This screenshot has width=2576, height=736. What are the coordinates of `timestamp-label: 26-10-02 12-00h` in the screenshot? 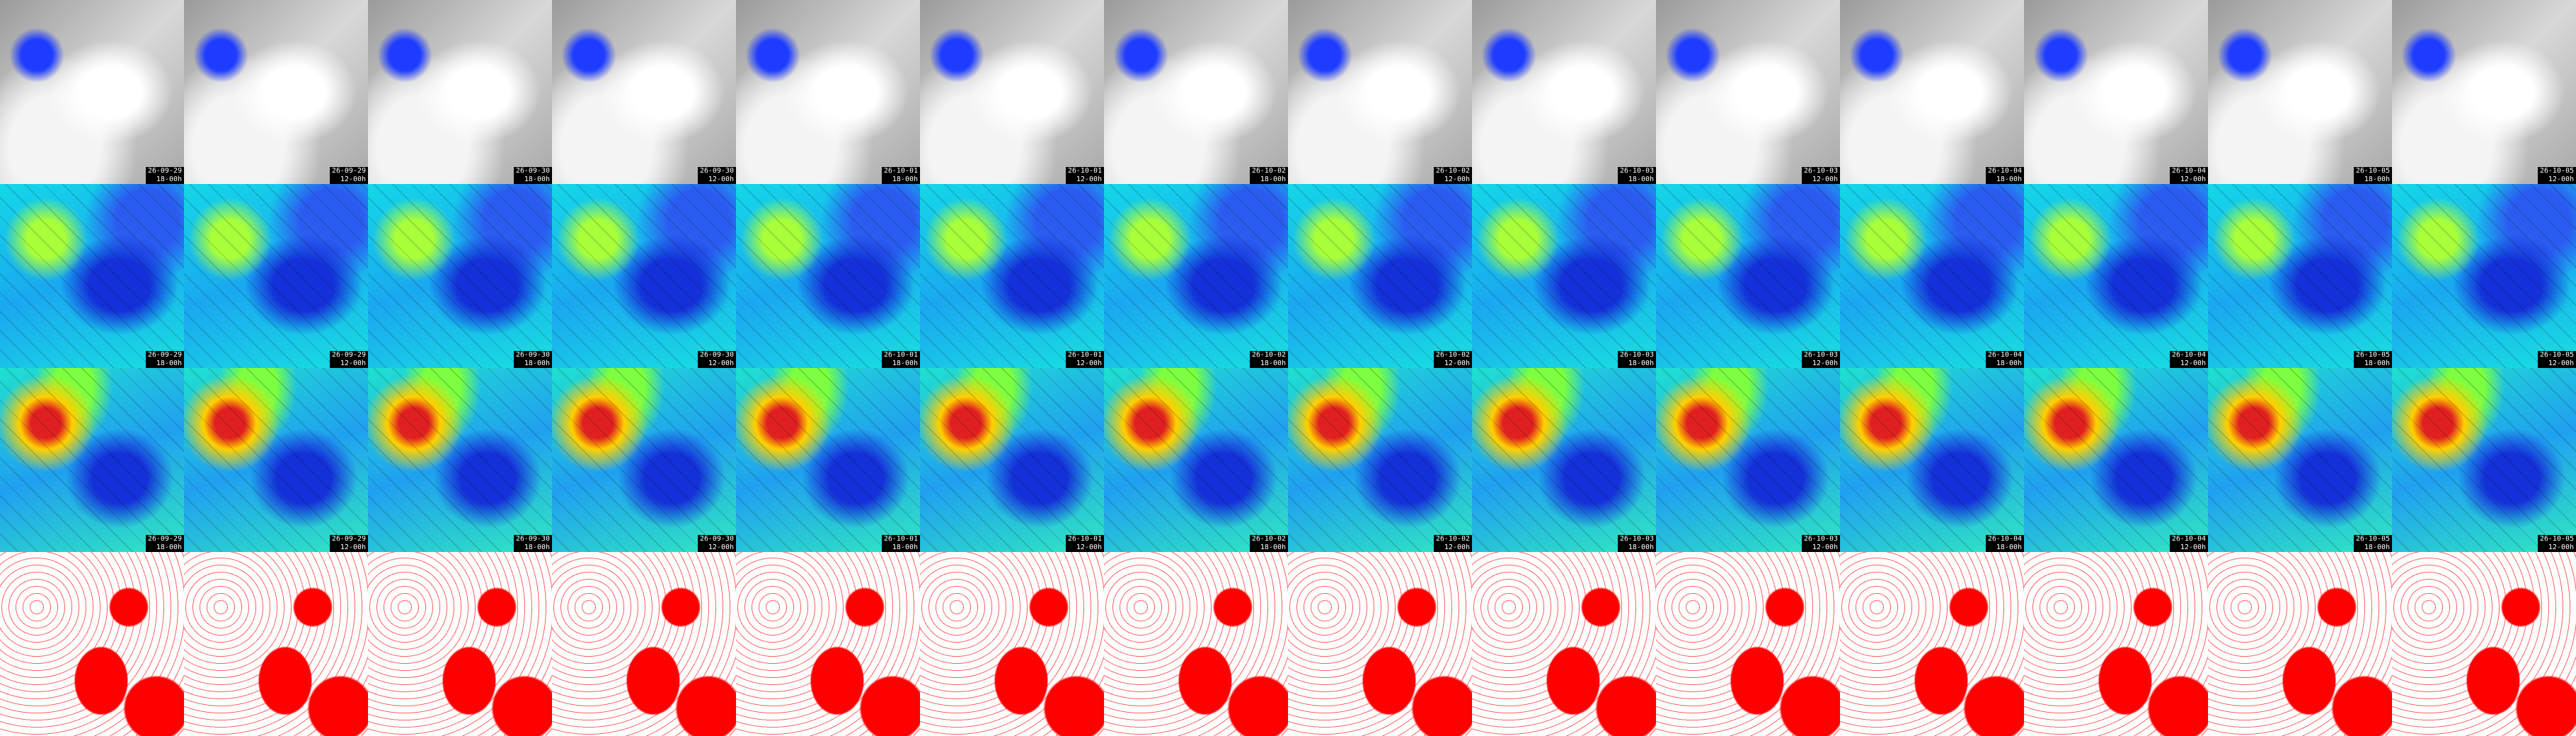 It's located at (1452, 176).